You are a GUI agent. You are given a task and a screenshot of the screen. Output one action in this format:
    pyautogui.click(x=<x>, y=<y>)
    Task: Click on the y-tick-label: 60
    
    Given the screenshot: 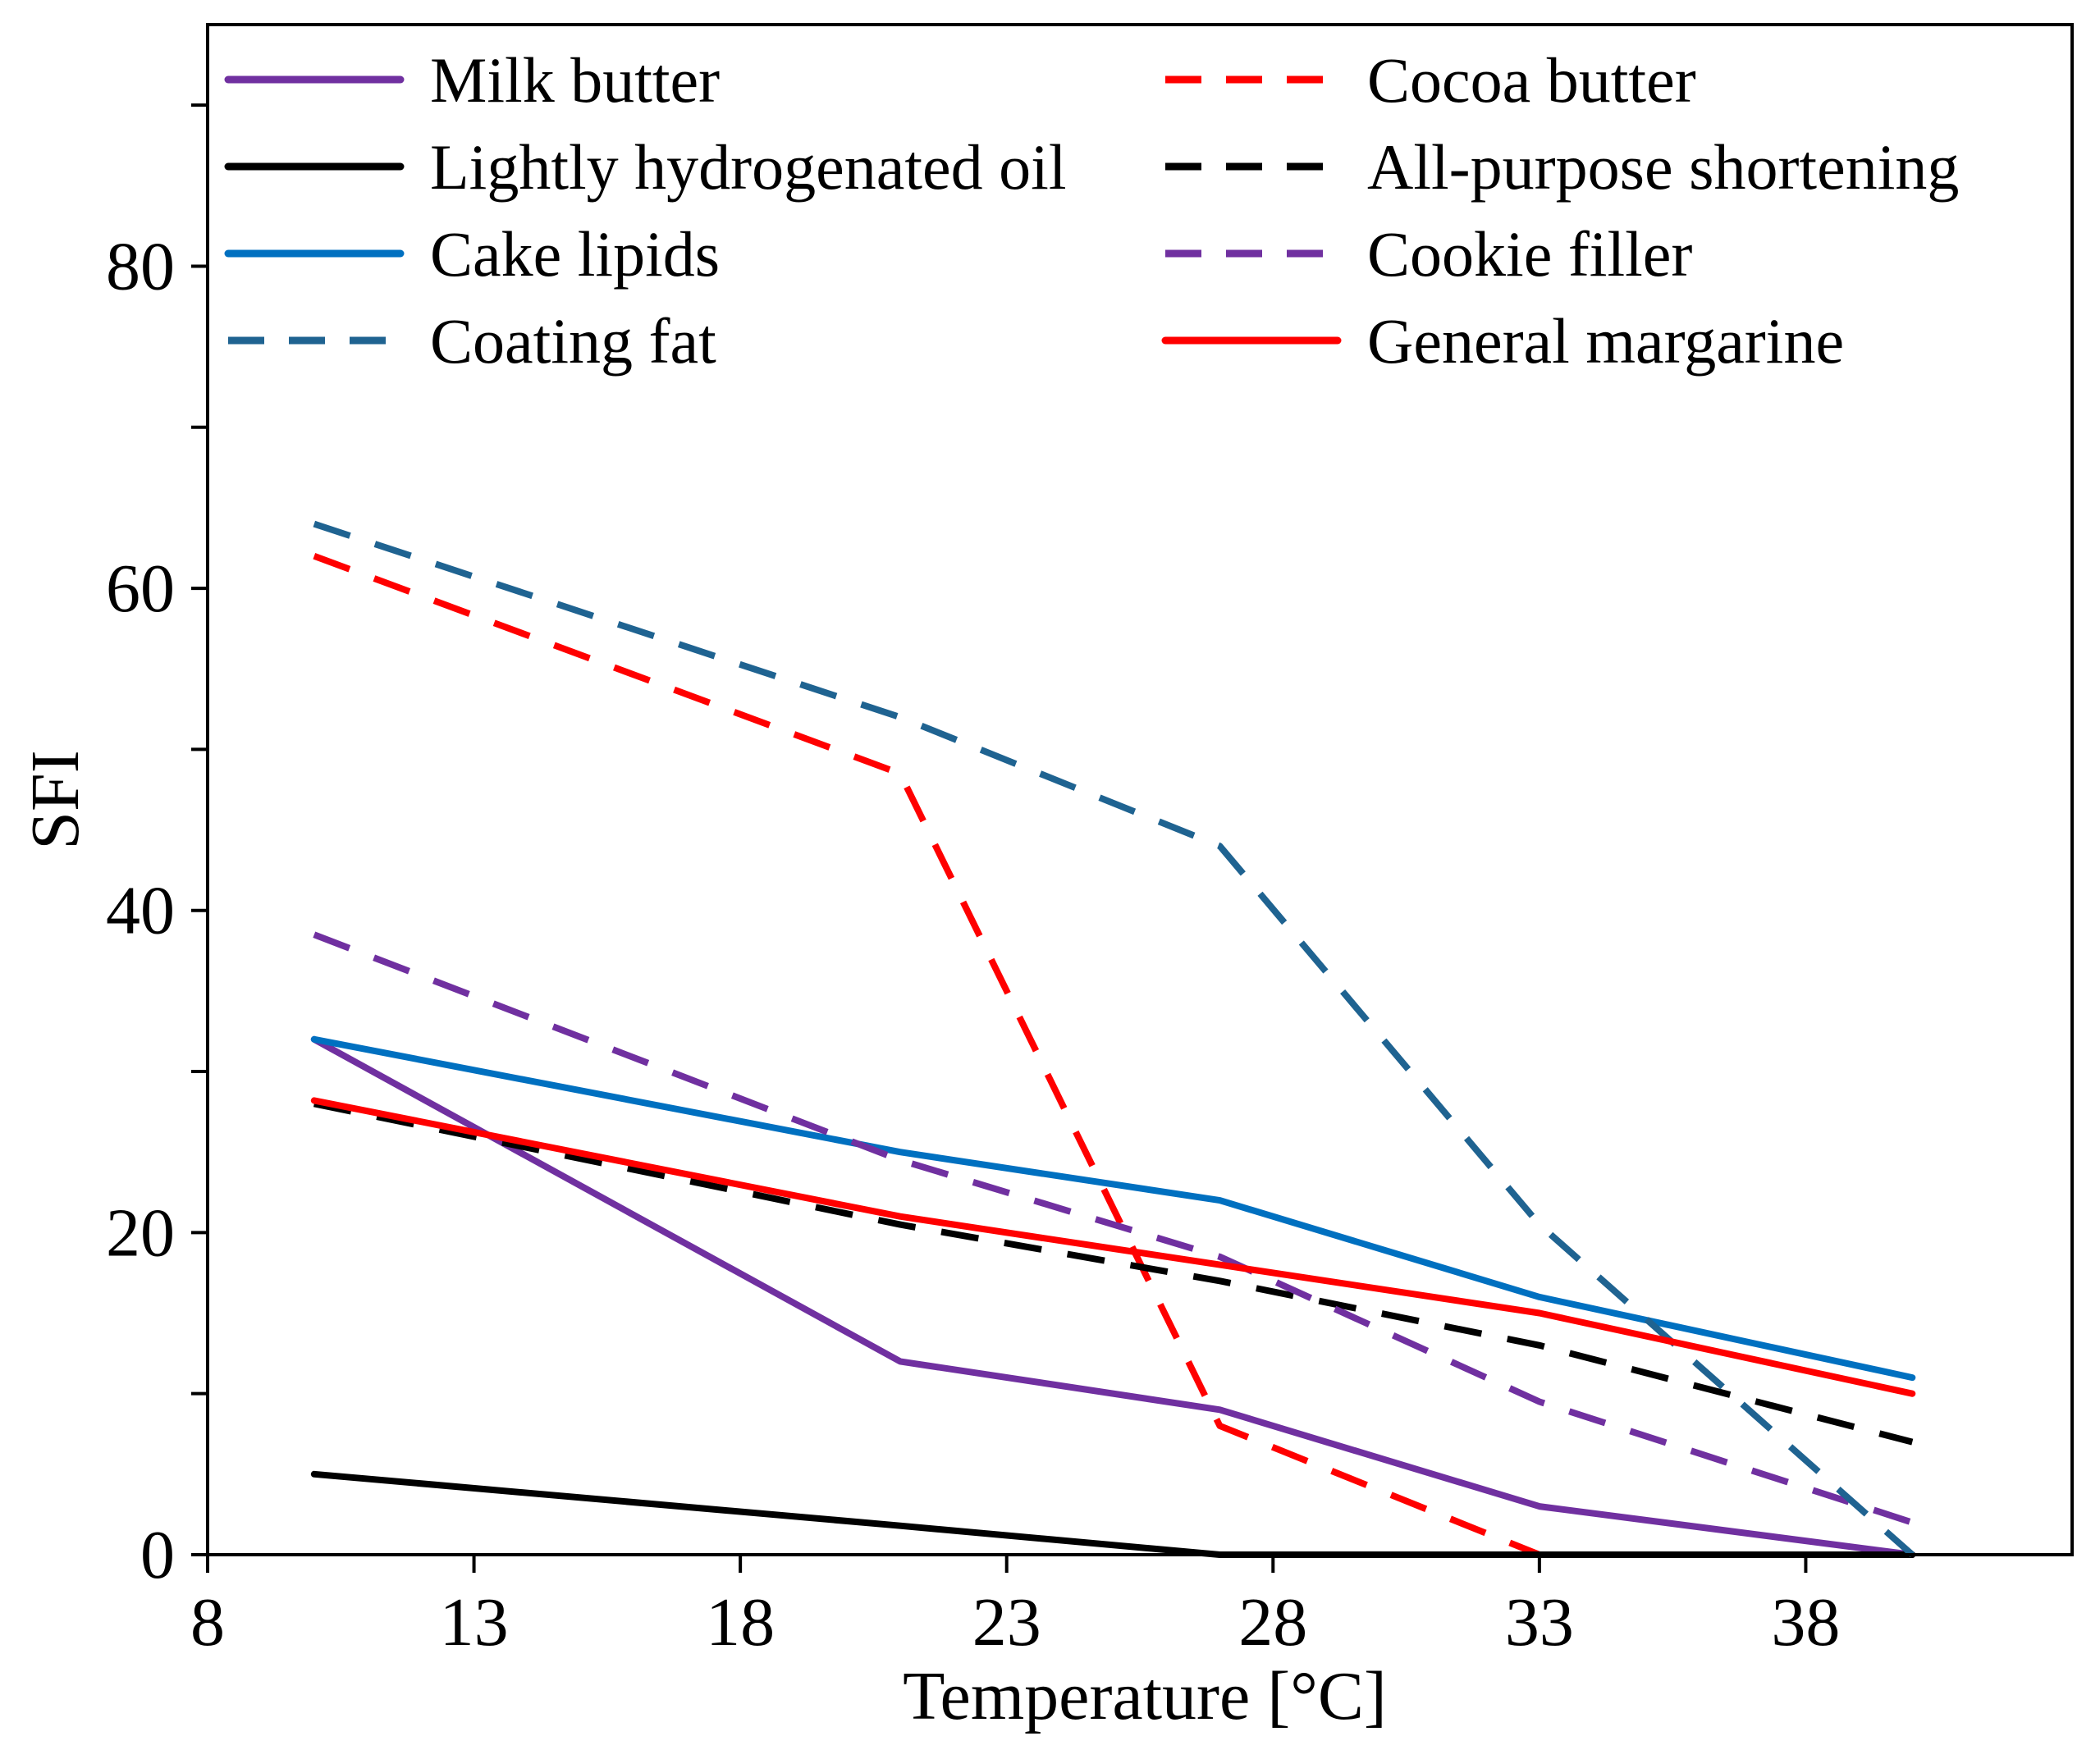 What is the action you would take?
    pyautogui.click(x=140, y=589)
    